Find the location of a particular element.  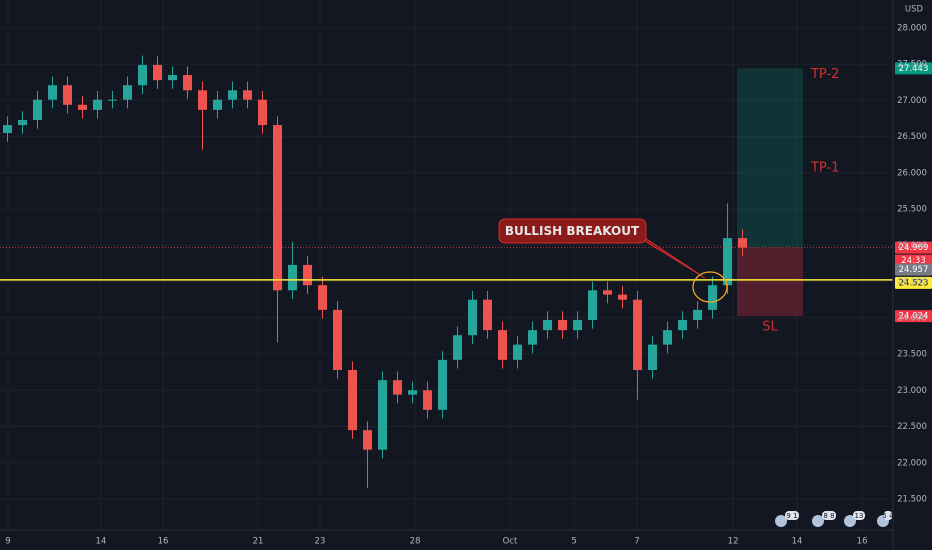

event-label: 13 is located at coordinates (859, 516).